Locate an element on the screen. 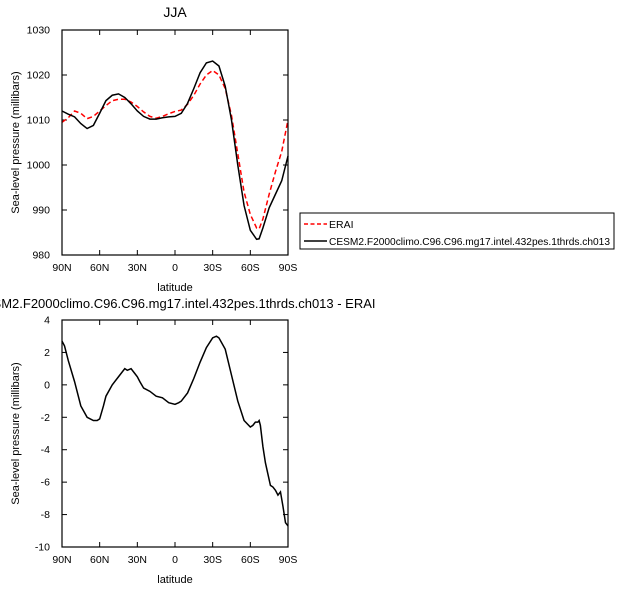  y-tick-label: 1030 is located at coordinates (39, 31).